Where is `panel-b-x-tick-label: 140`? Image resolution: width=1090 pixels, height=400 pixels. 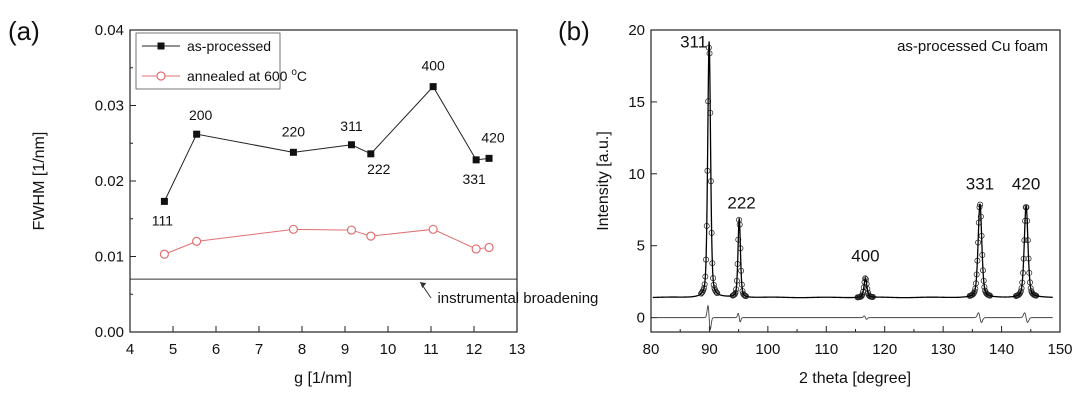 panel-b-x-tick-label: 140 is located at coordinates (1001, 349).